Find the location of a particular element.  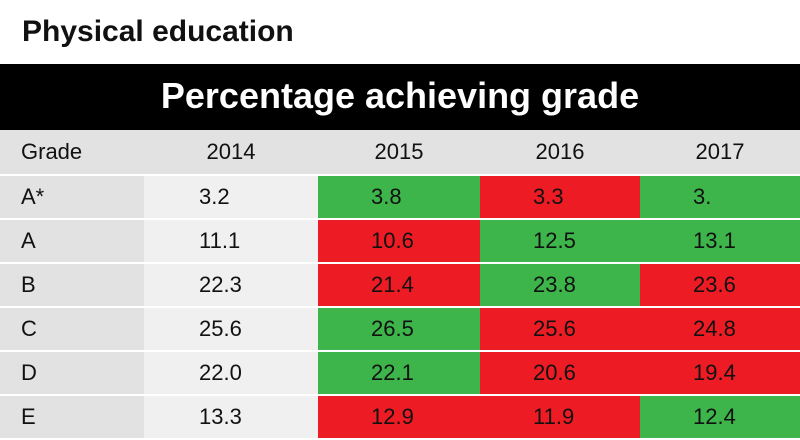

grade-cell: C is located at coordinates (72, 329).